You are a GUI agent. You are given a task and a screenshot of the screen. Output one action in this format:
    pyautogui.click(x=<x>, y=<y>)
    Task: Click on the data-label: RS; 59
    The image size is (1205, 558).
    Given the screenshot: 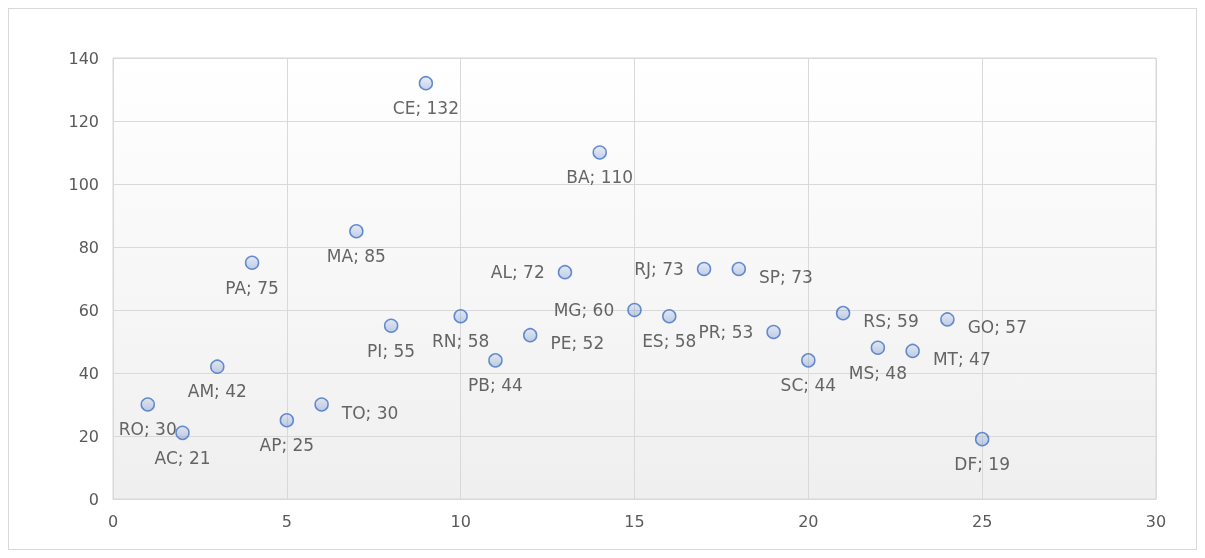 What is the action you would take?
    pyautogui.click(x=891, y=321)
    